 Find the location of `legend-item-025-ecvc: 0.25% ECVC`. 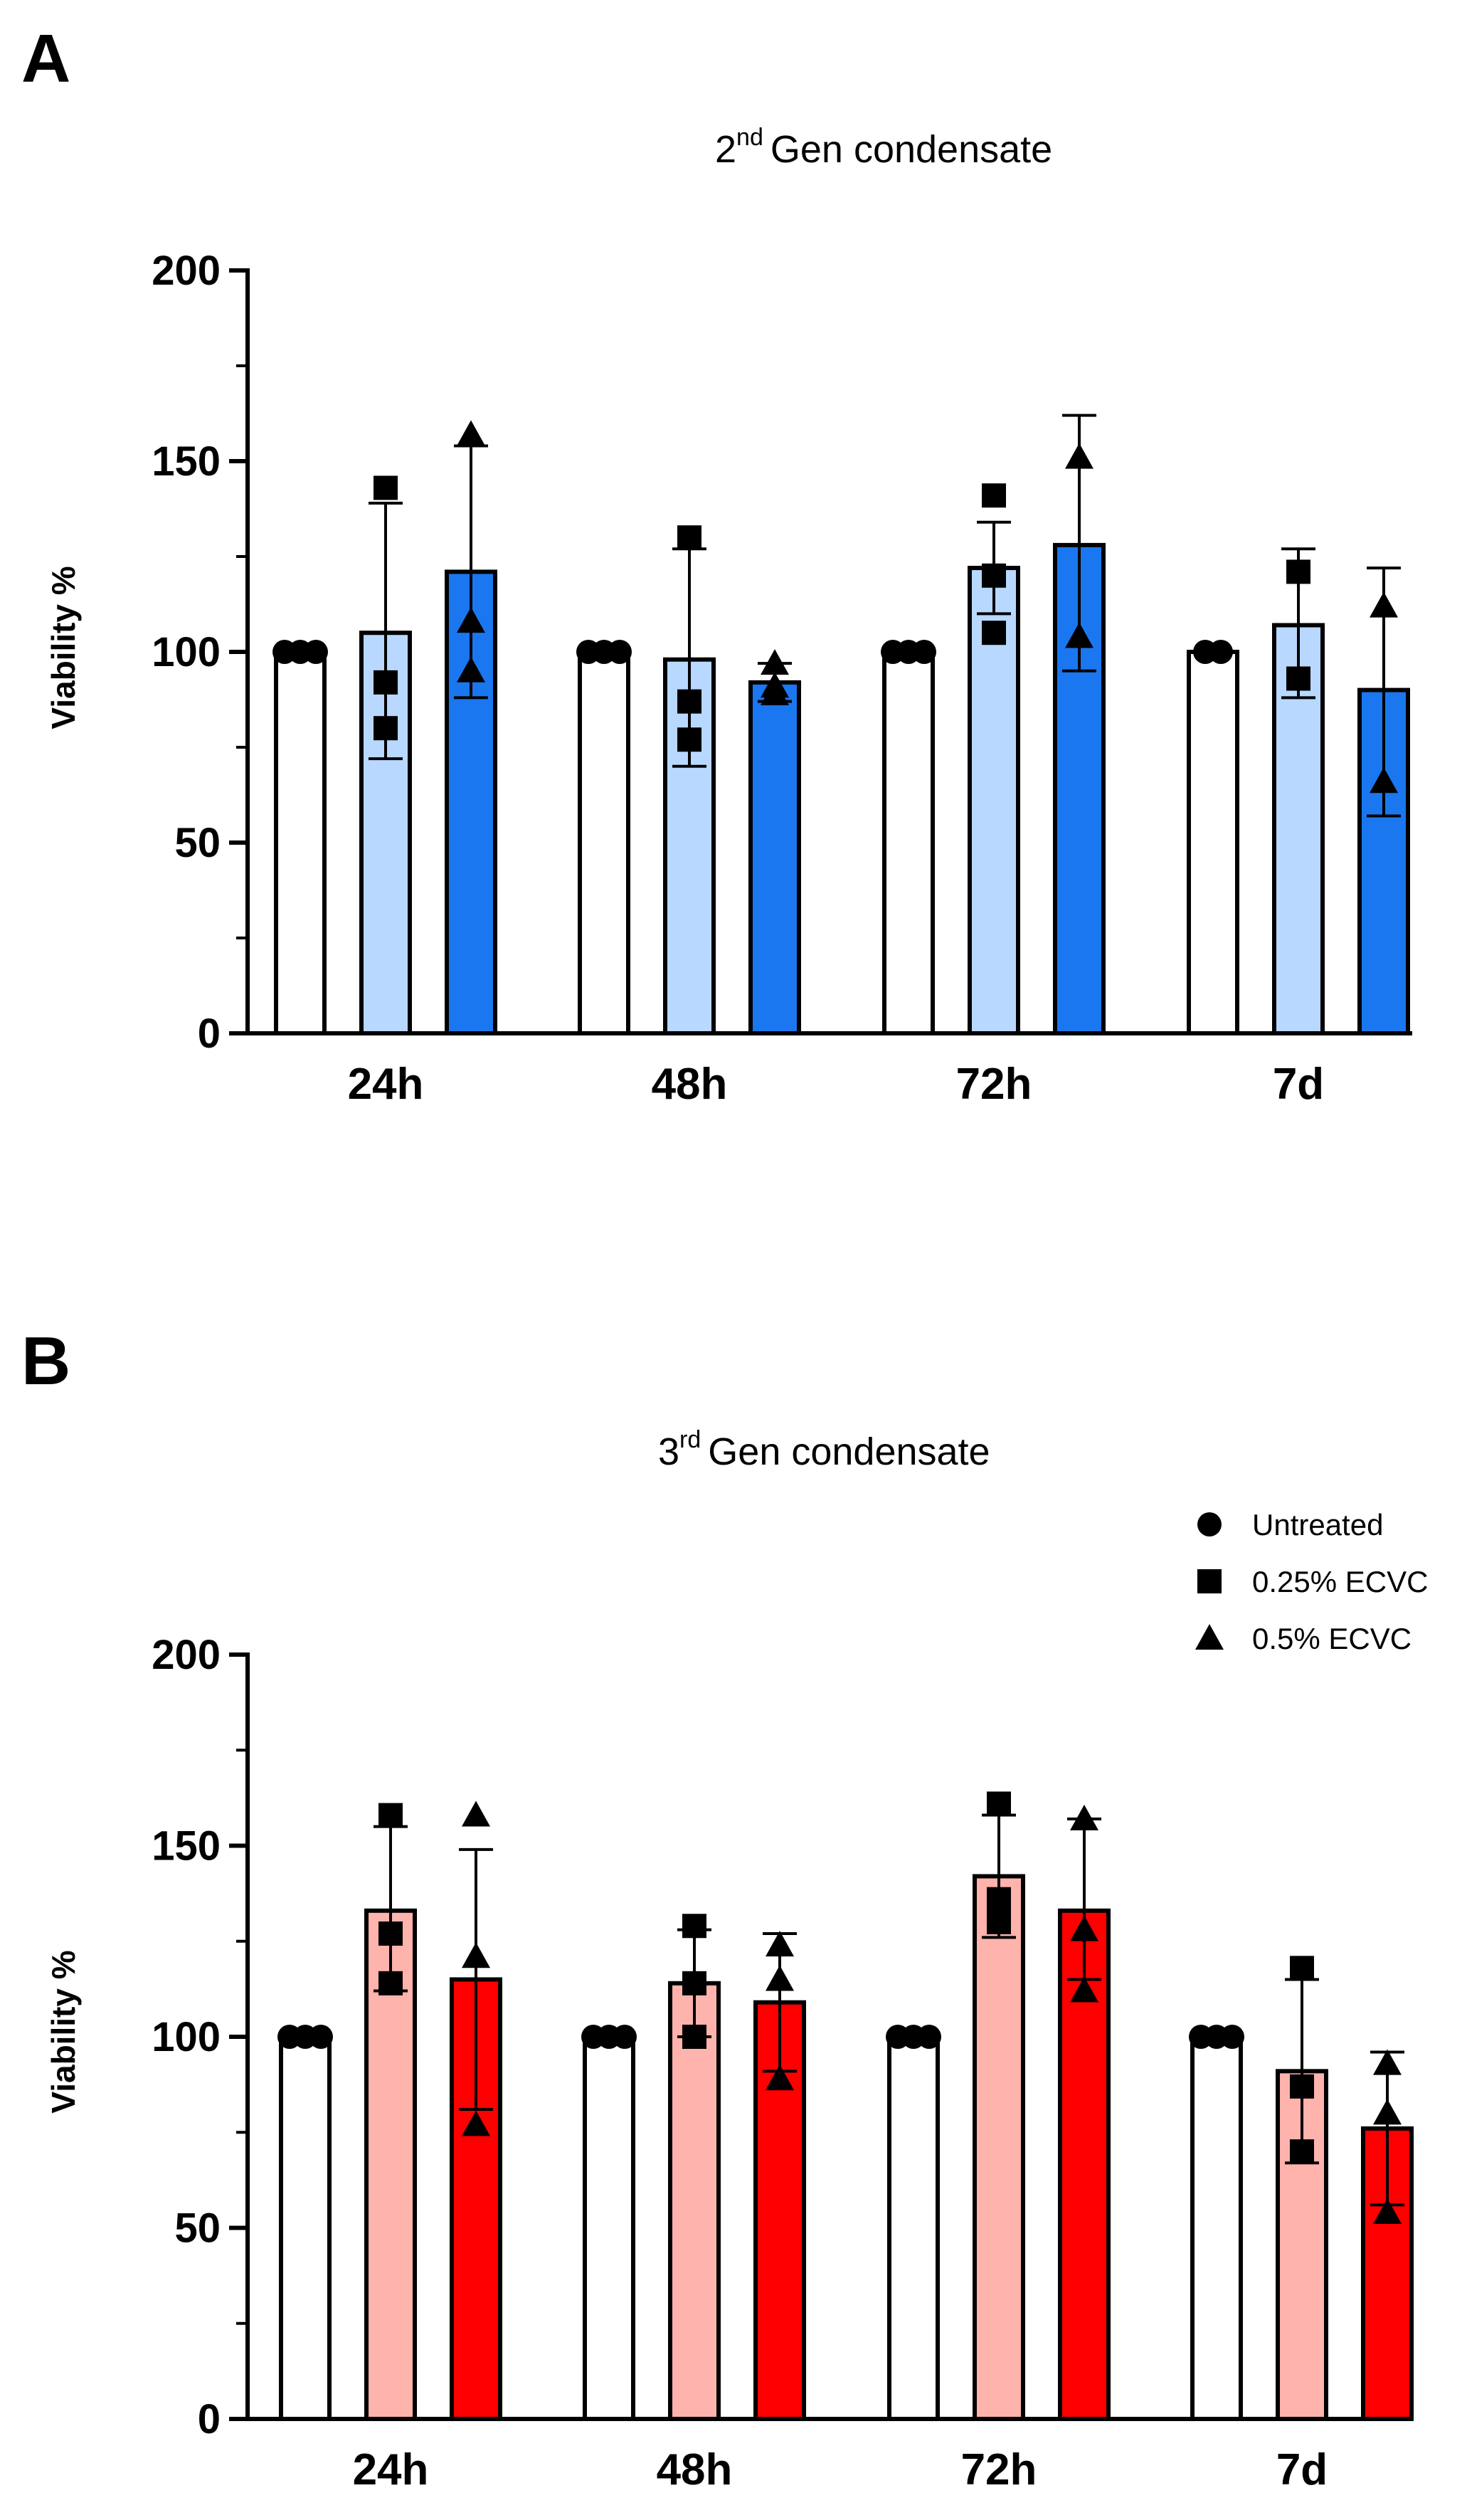

legend-item-025-ecvc: 0.25% ECVC is located at coordinates (1312, 1581).